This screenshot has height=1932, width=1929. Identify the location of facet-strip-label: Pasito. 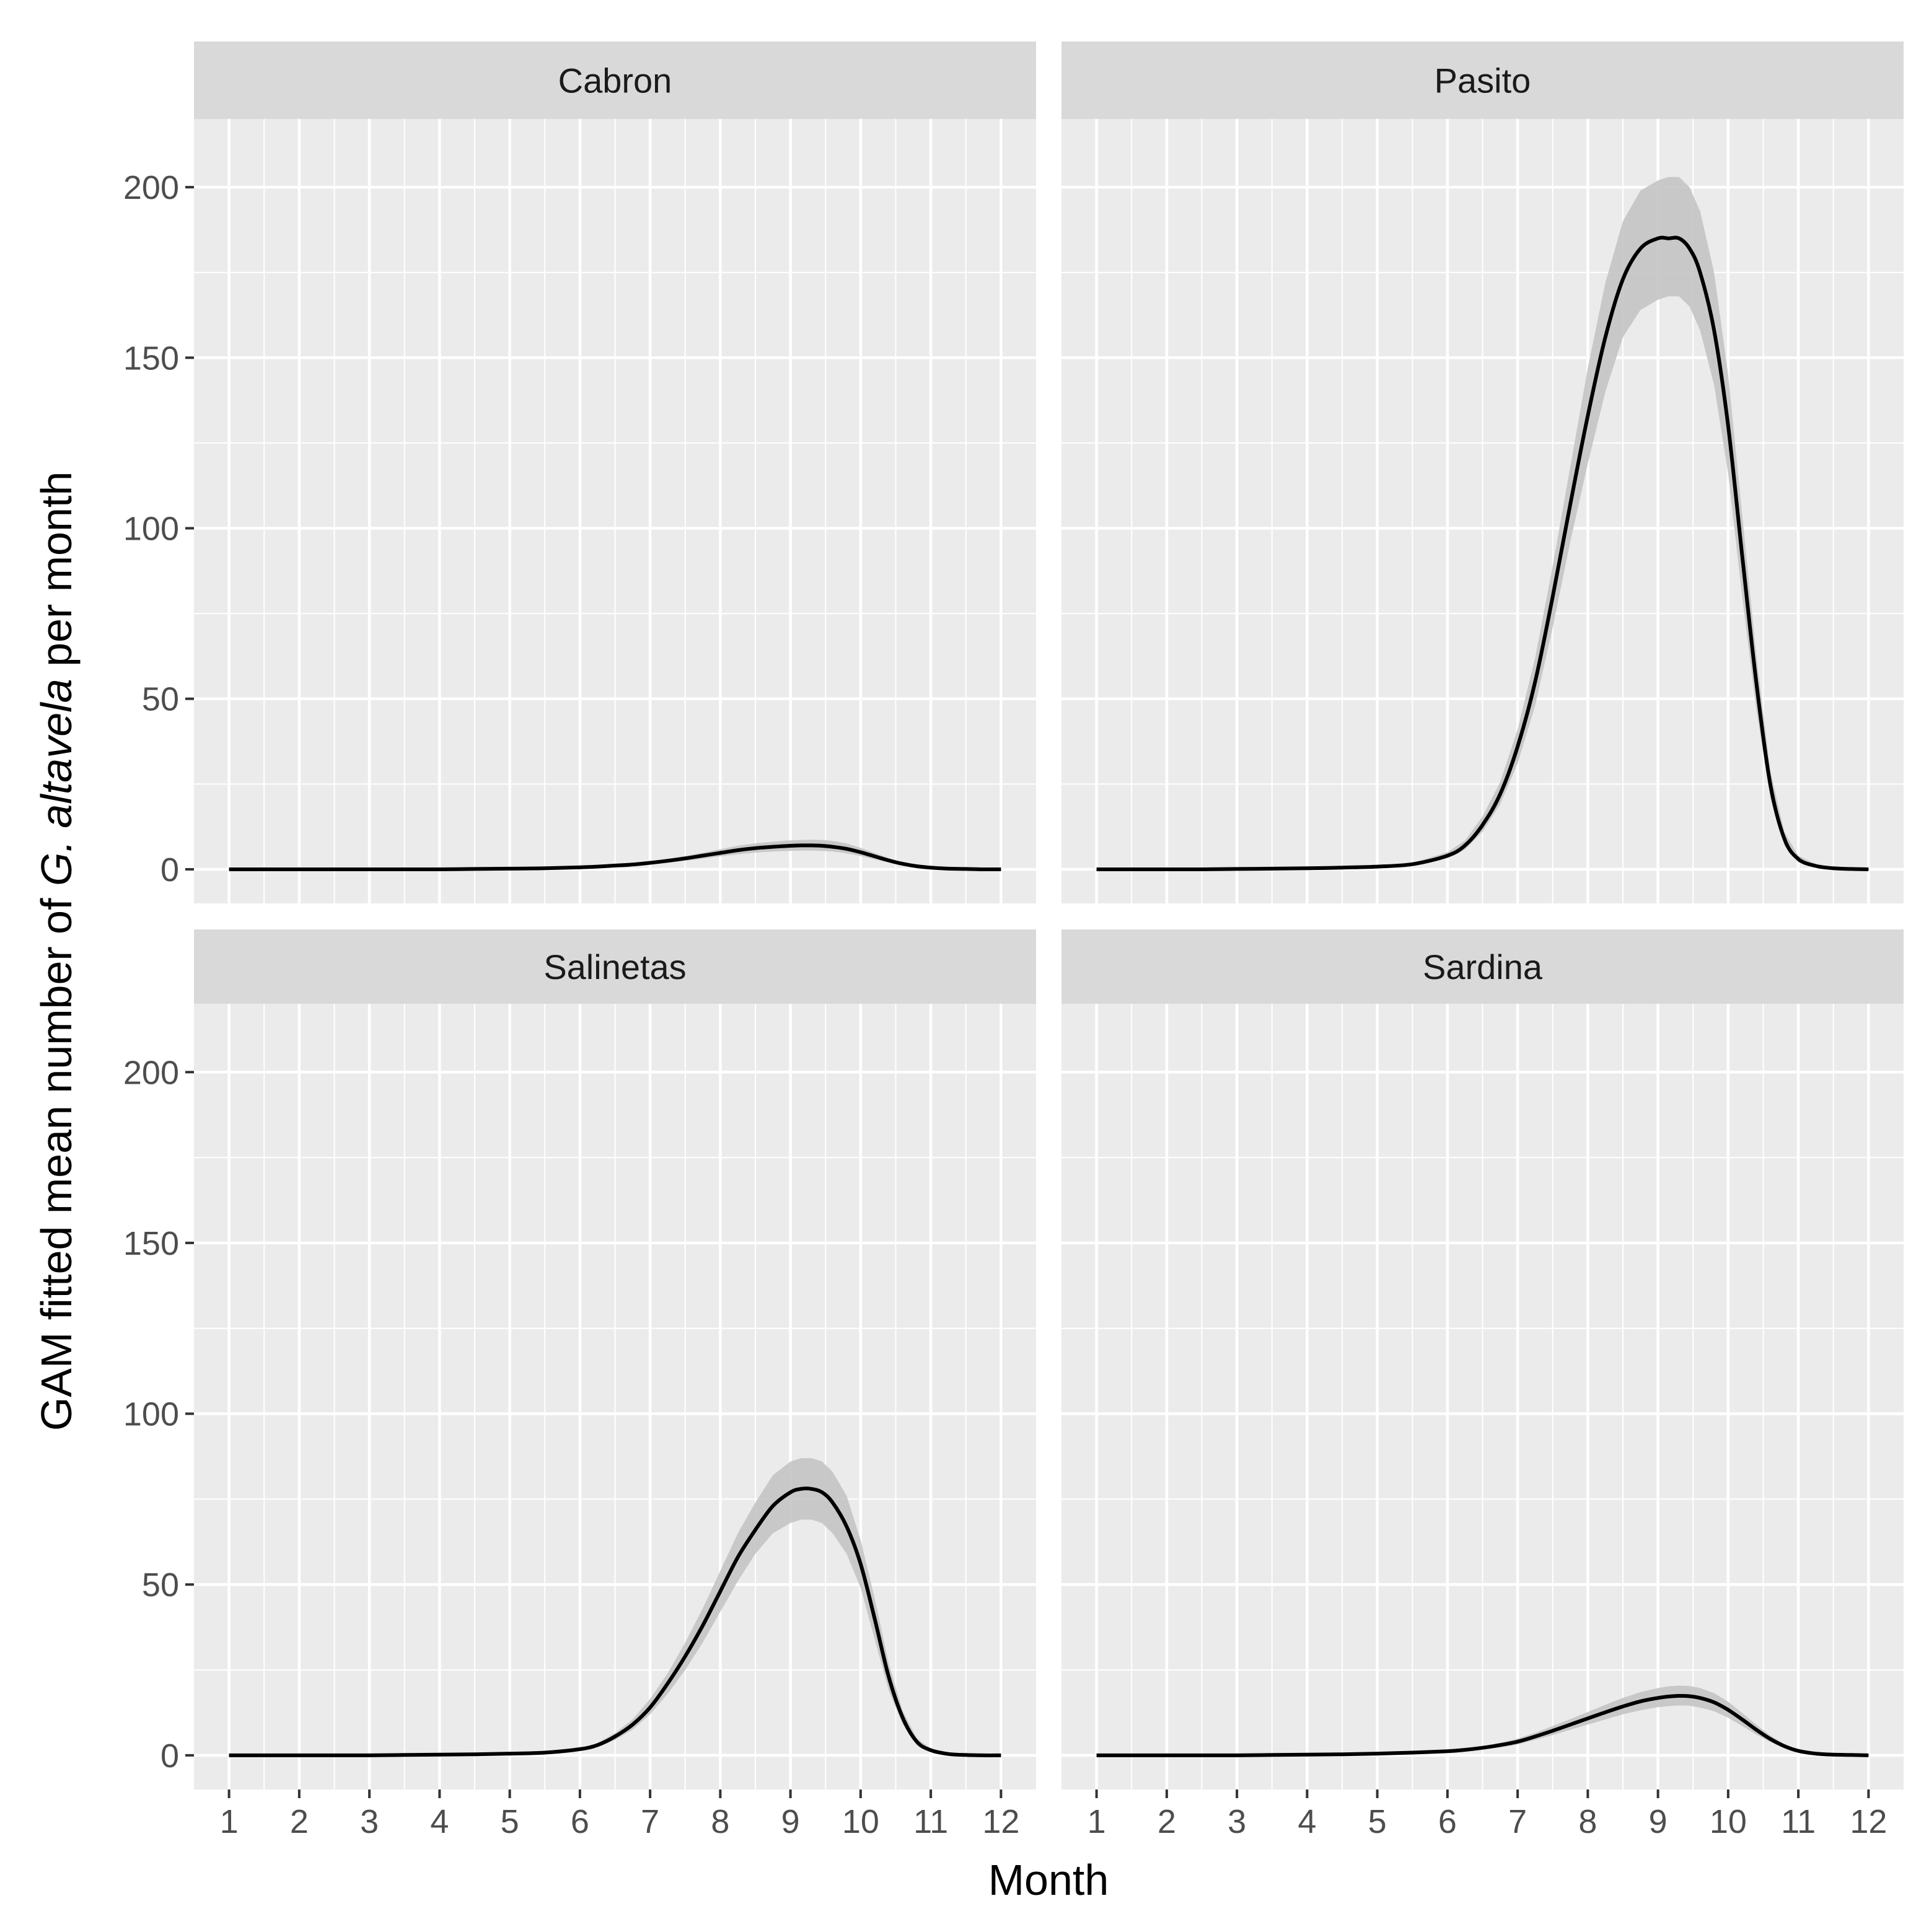
(1483, 80).